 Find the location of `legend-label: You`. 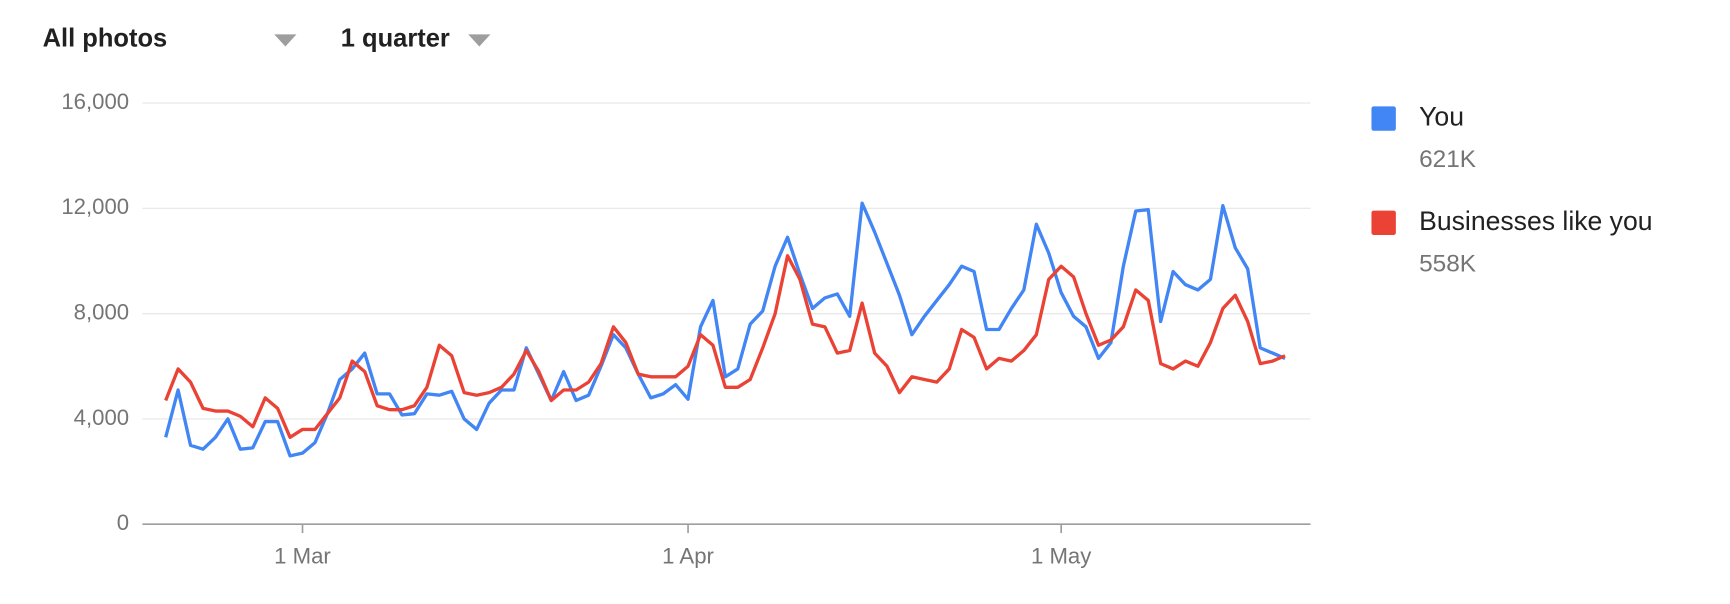

legend-label: You is located at coordinates (1441, 117).